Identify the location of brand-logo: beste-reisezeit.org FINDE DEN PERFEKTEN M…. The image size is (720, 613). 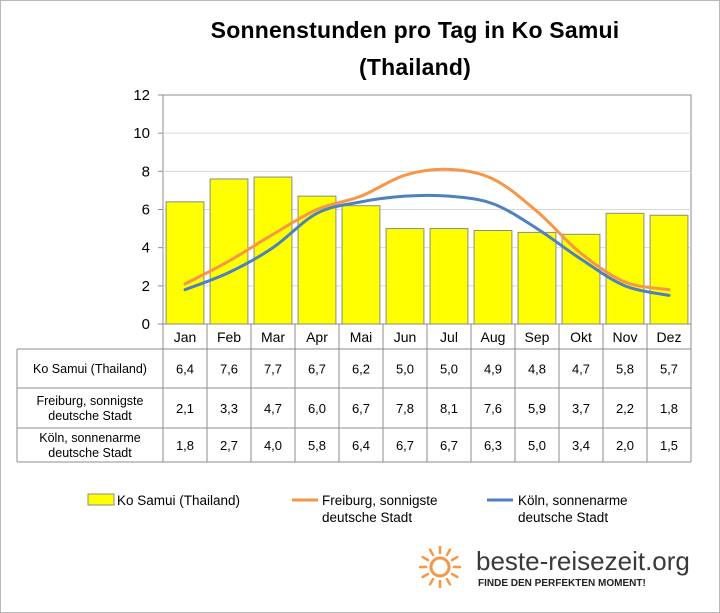
(554, 567).